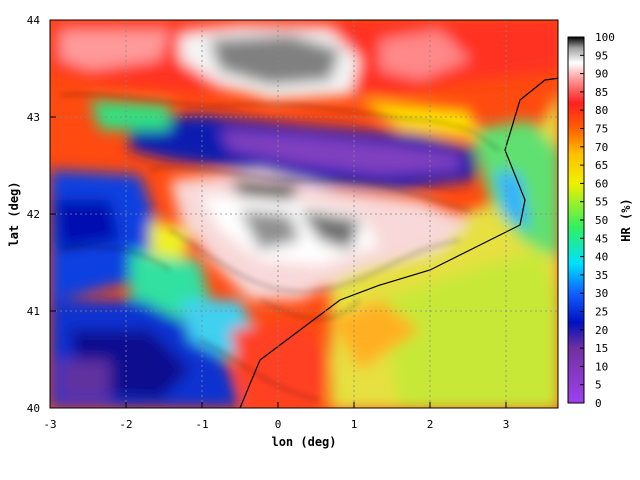 Image resolution: width=640 pixels, height=480 pixels. I want to click on colorbar-tick-label: 100, so click(605, 37).